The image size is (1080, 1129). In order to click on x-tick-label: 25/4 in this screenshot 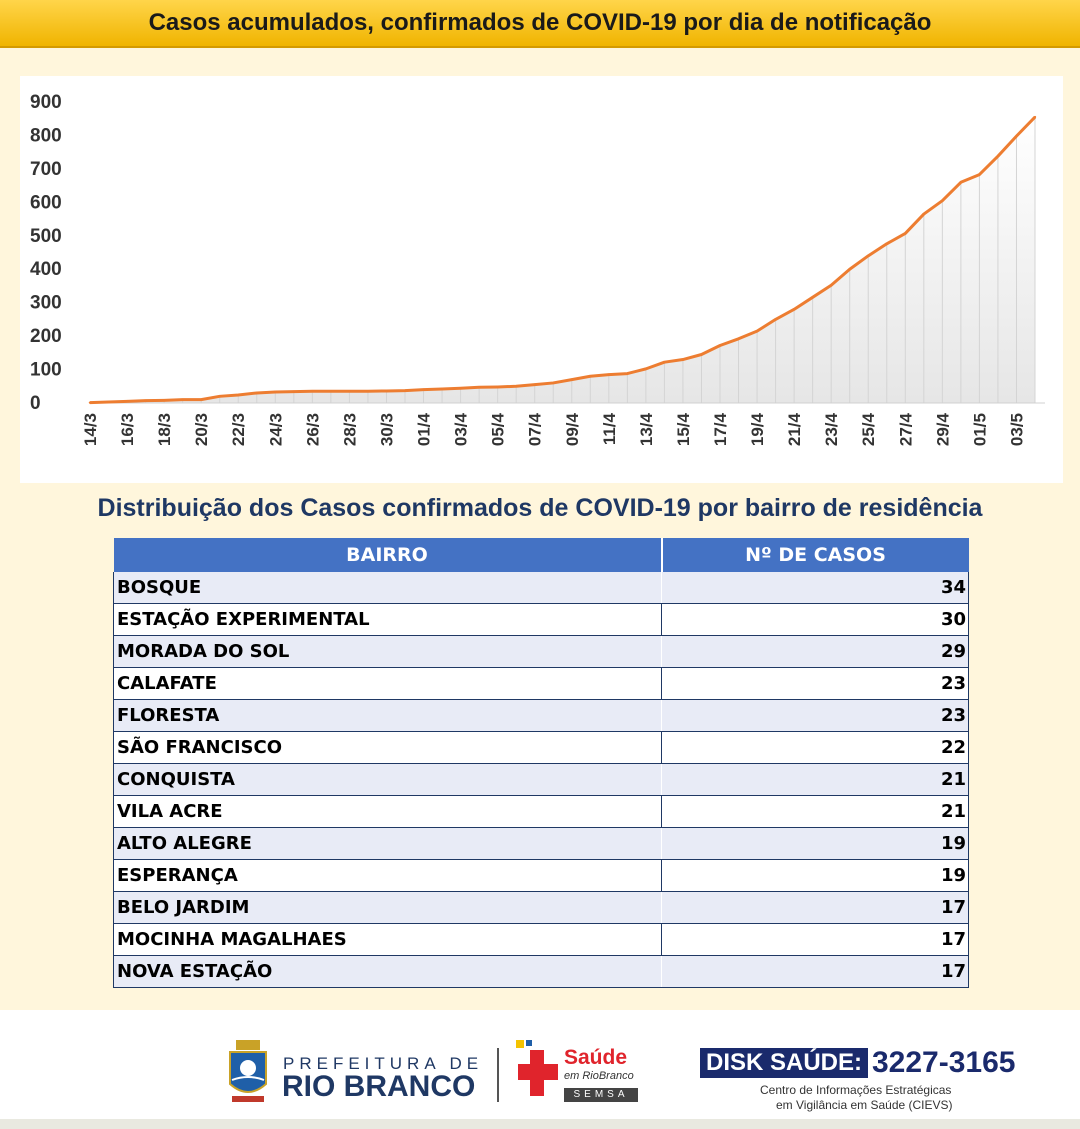, I will do `click(868, 429)`.